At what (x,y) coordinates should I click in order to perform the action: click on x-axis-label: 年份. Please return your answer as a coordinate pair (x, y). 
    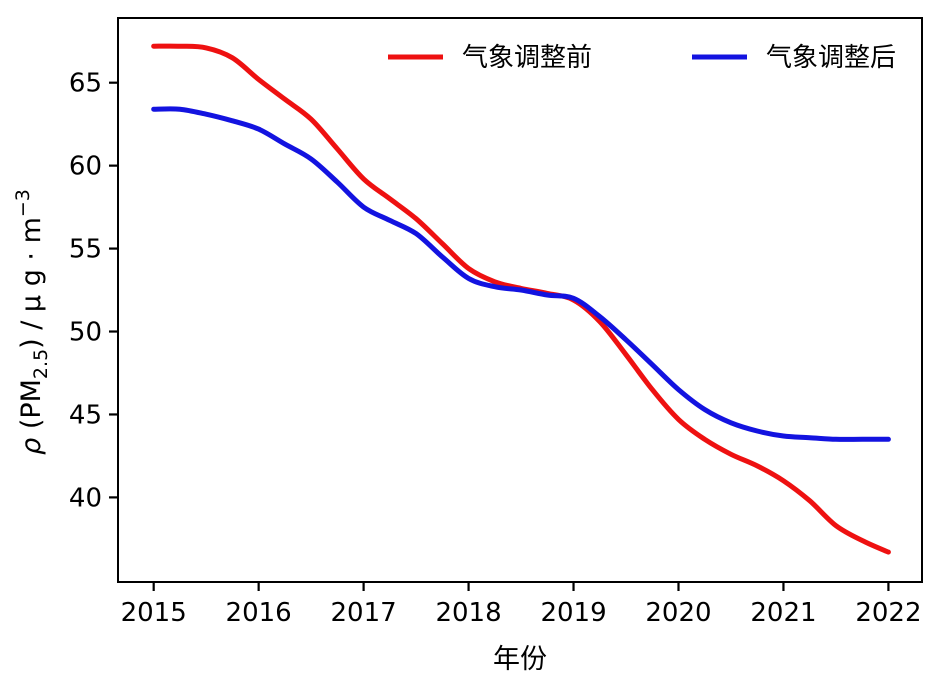
    Looking at the image, I should click on (520, 659).